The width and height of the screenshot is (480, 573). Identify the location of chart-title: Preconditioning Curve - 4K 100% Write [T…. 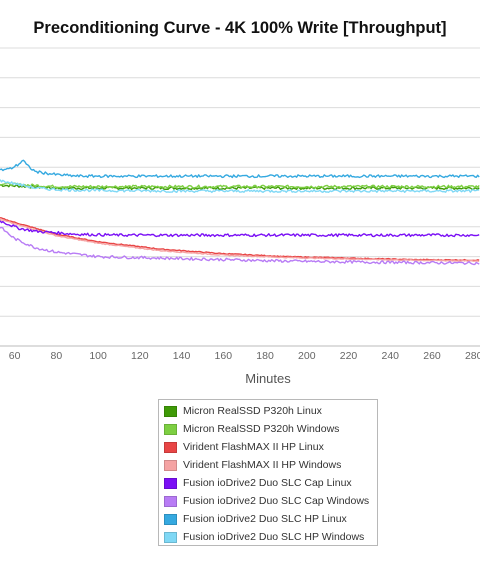
(240, 28).